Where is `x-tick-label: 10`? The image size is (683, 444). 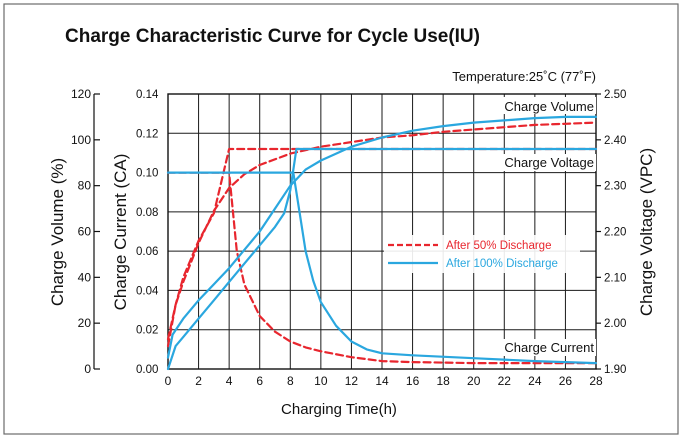 x-tick-label: 10 is located at coordinates (321, 381).